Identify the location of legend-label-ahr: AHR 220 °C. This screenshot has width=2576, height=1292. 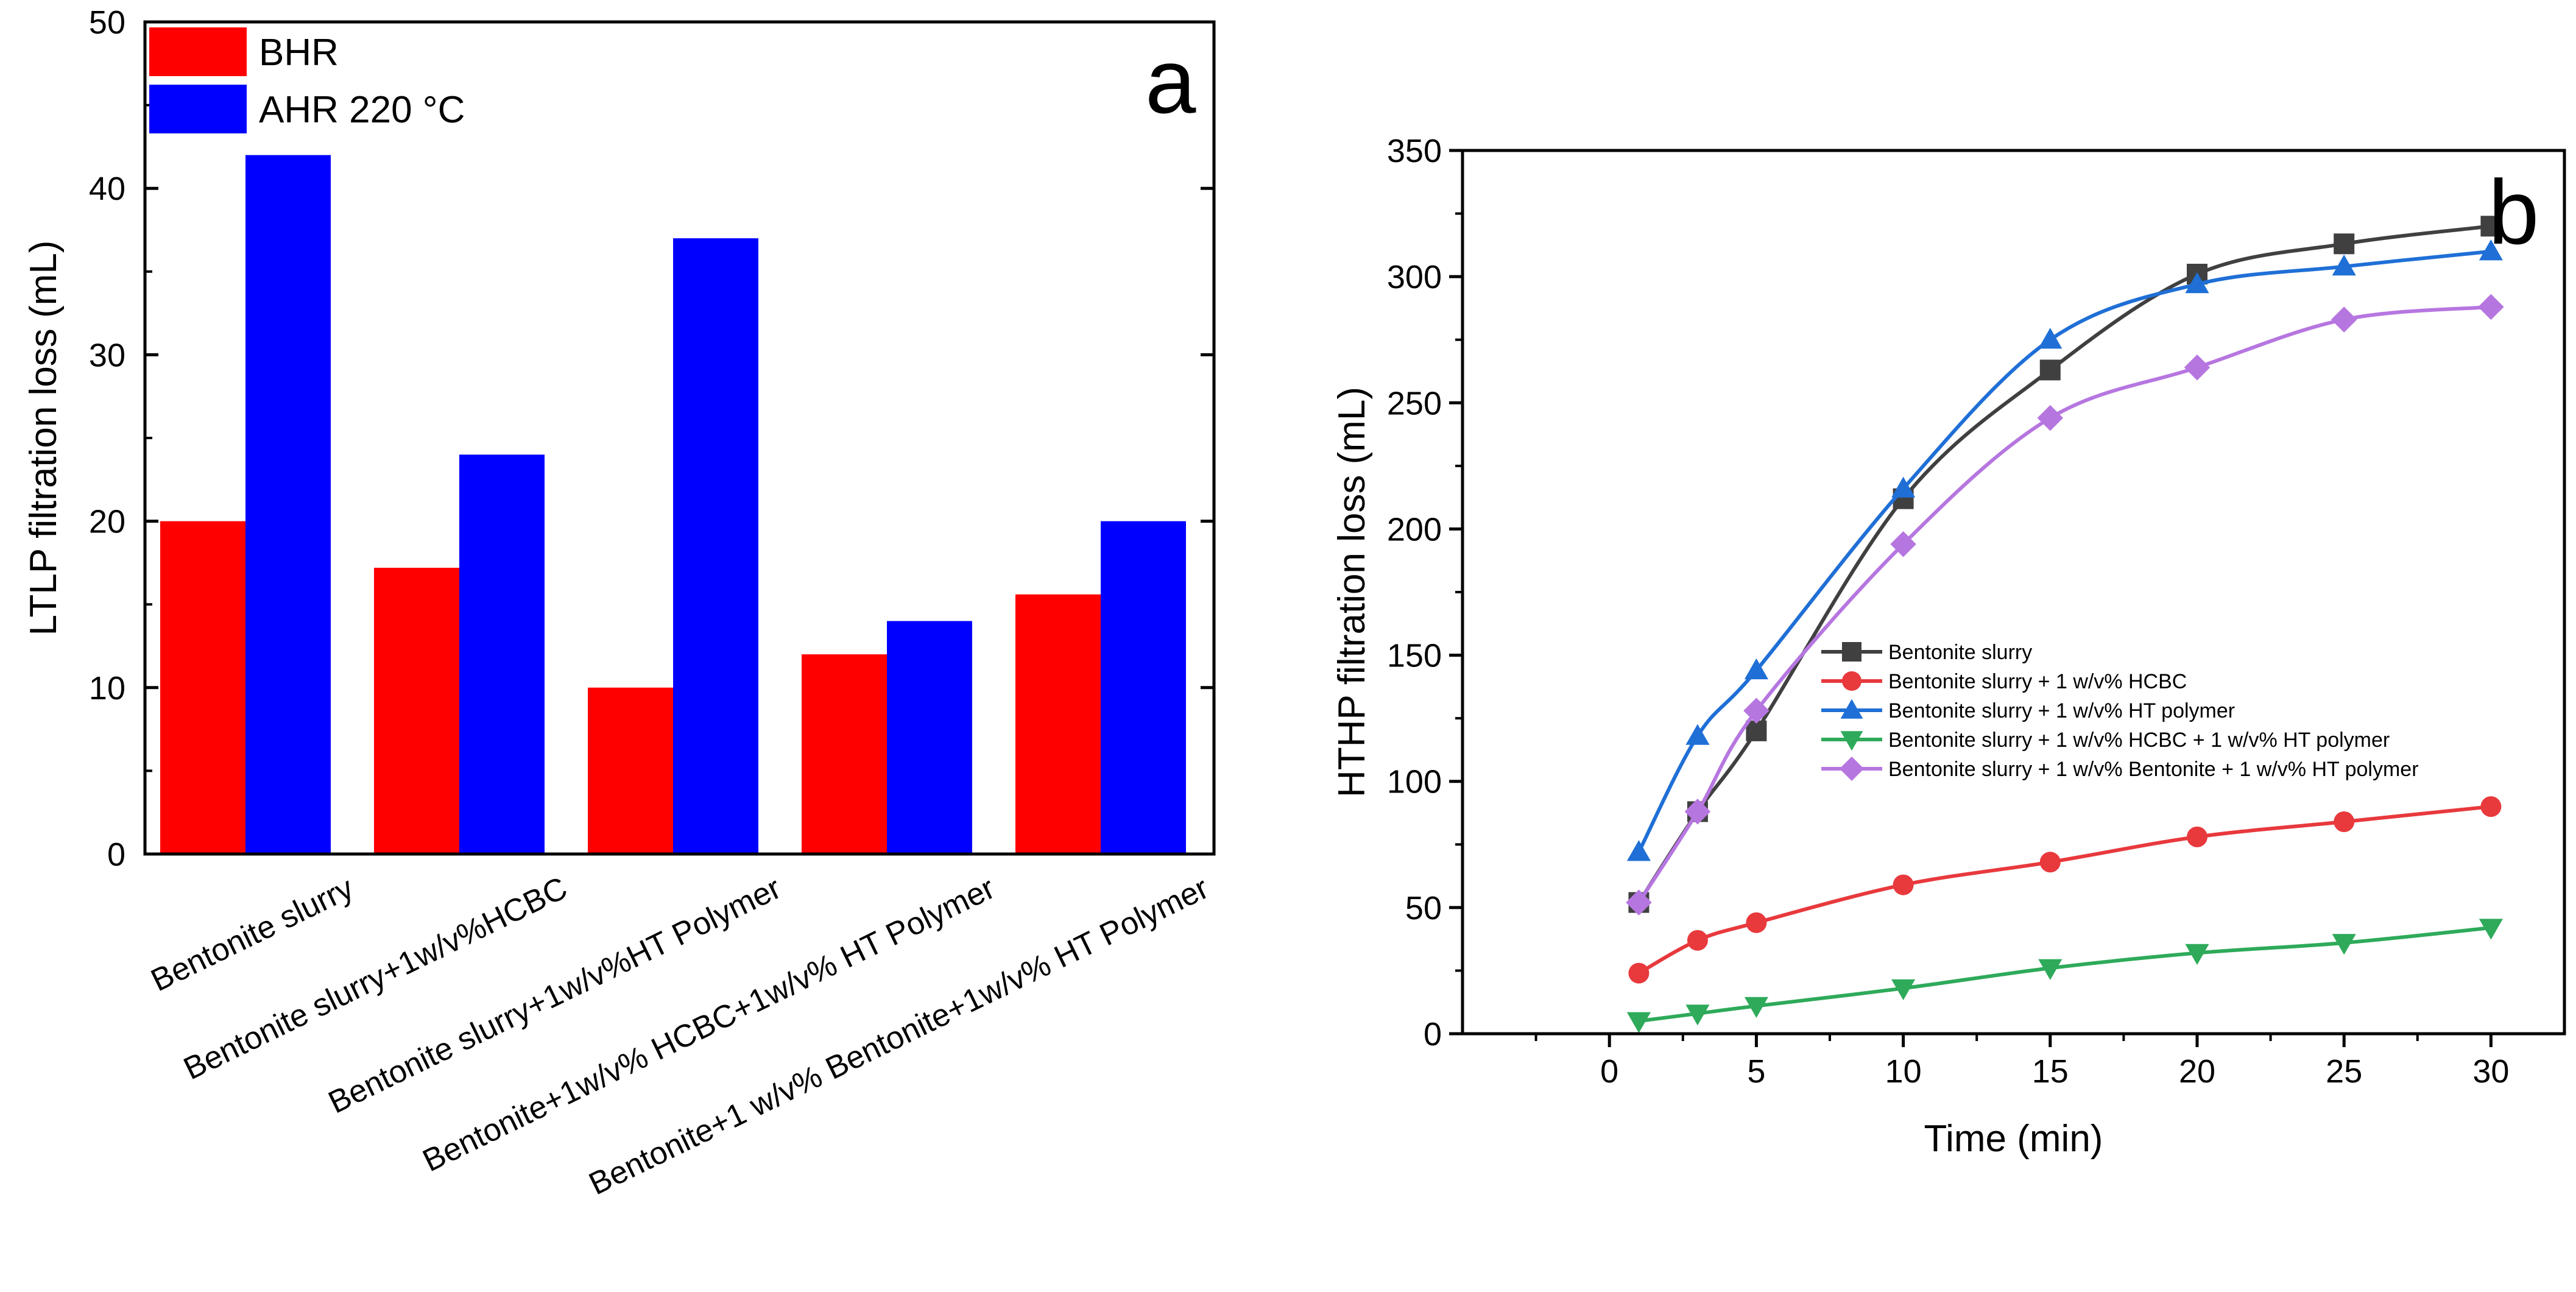
(362, 110).